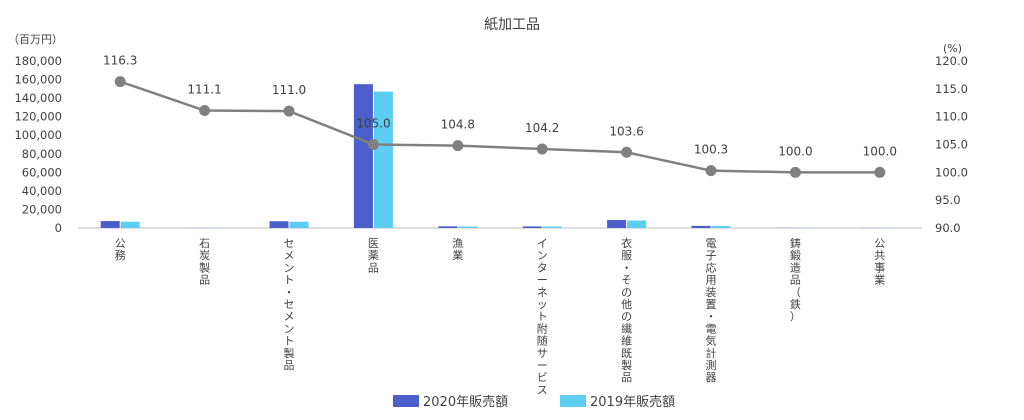  I want to click on legend-label: 2020年販売額, so click(465, 402).